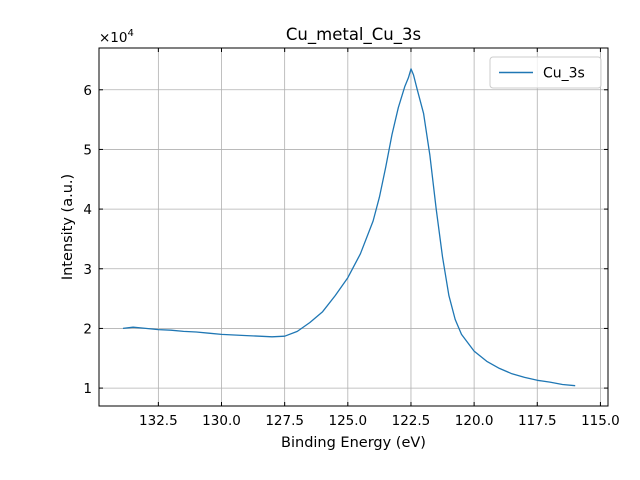 Image resolution: width=640 pixels, height=480 pixels. Describe the element at coordinates (87, 91) in the screenshot. I see `y-tick-label: 6` at that location.